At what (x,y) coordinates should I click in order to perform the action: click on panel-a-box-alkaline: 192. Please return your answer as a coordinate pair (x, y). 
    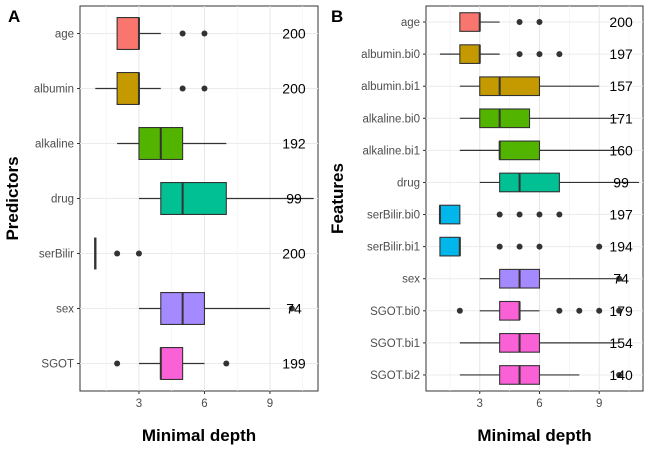
    Looking at the image, I should click on (211, 144).